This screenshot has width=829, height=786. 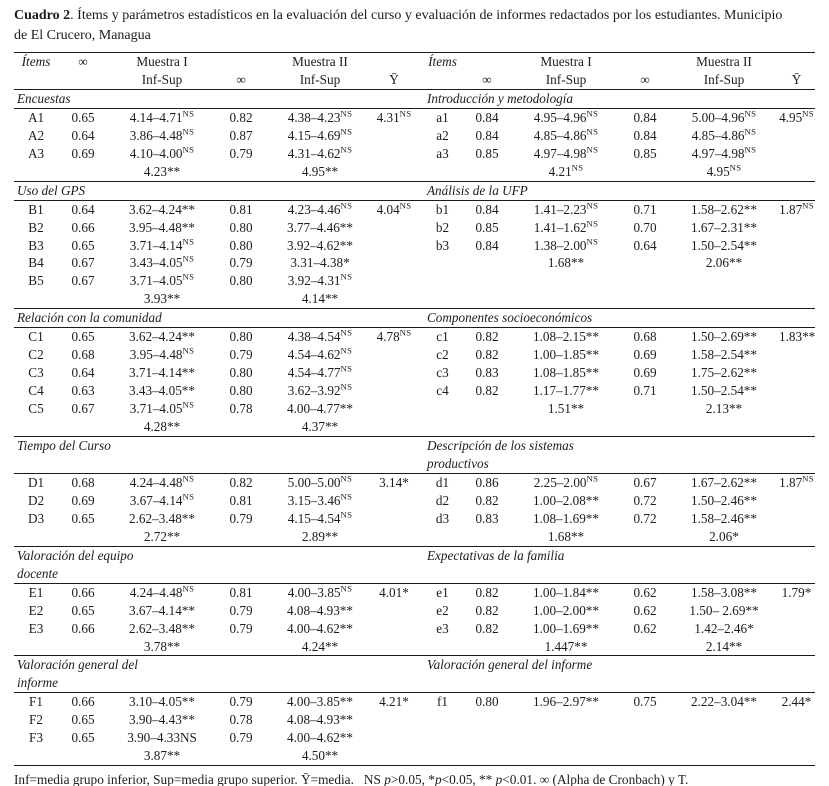 What do you see at coordinates (414, 98) in the screenshot?
I see `section-heading-row: Encuestas Introducción y metodología` at bounding box center [414, 98].